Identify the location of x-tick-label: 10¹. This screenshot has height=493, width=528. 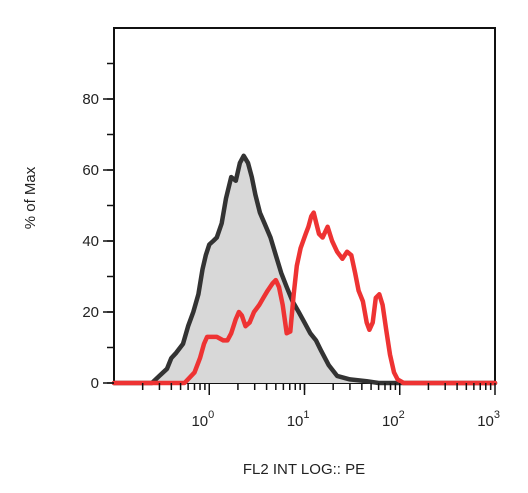
(298, 419).